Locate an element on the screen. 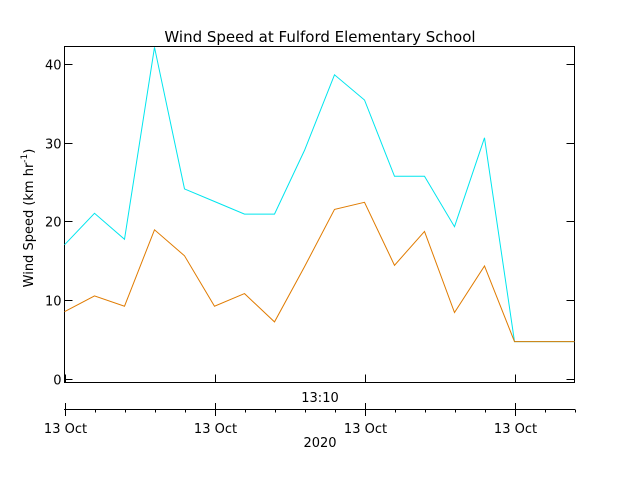  y-tick-label: 40 is located at coordinates (53, 66).